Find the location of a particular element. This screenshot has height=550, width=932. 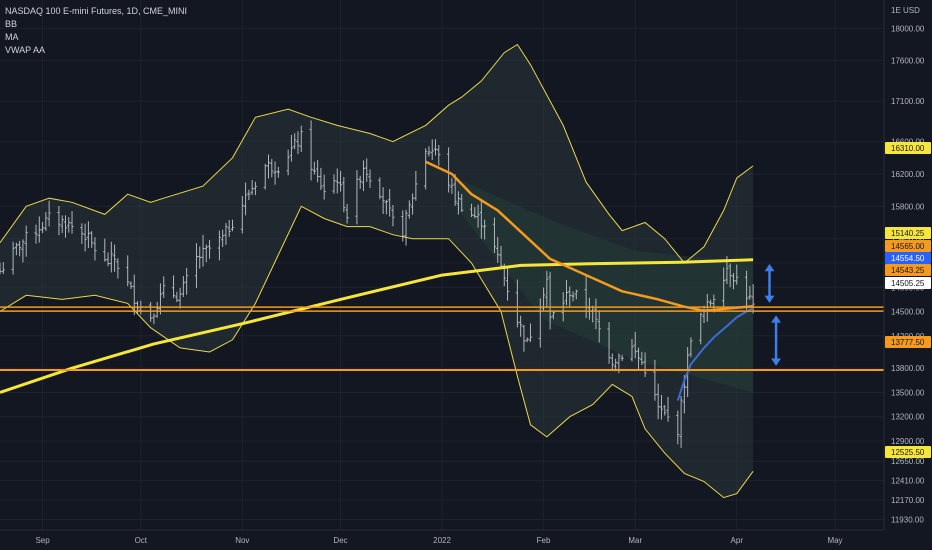

svg-text: 15140.25 is located at coordinates (908, 233).